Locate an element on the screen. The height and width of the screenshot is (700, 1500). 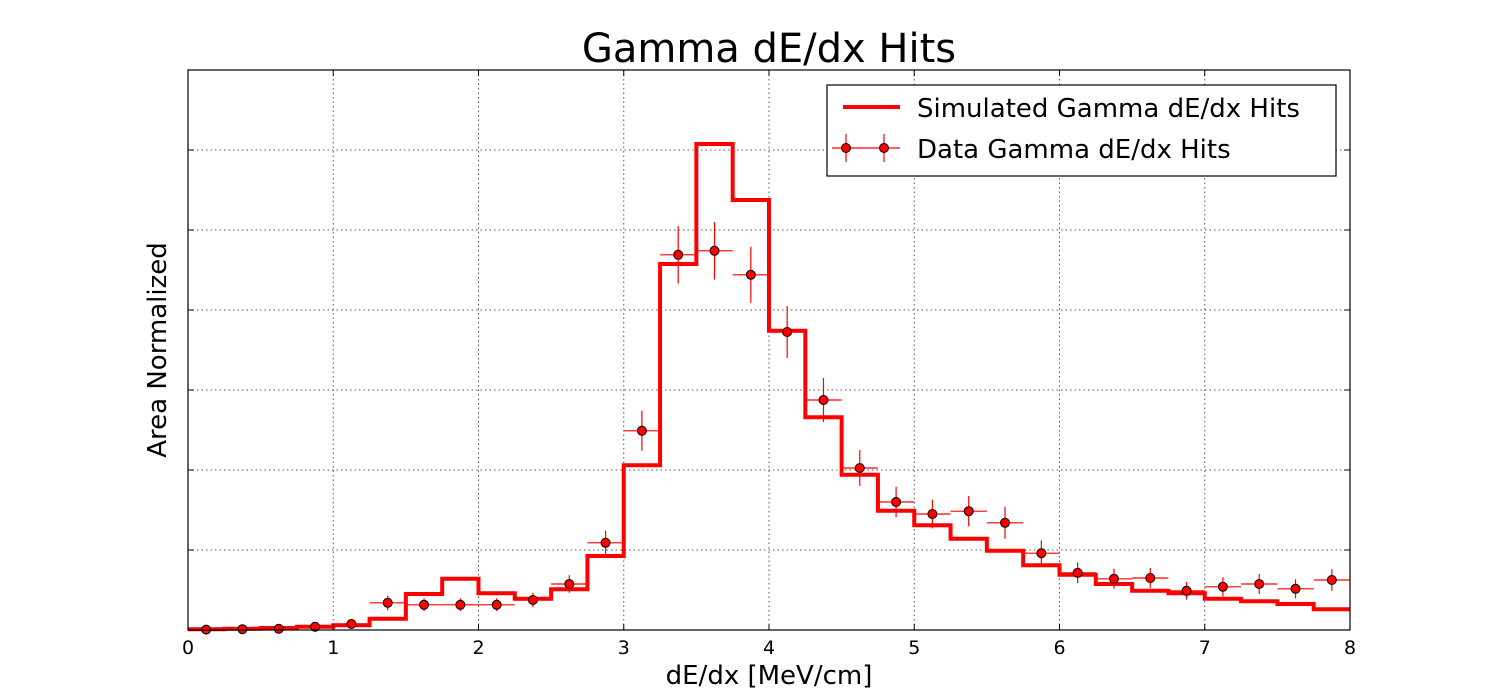
legend-simulated-label: Simulated Gamma dE/dx Hits is located at coordinates (1108, 109).